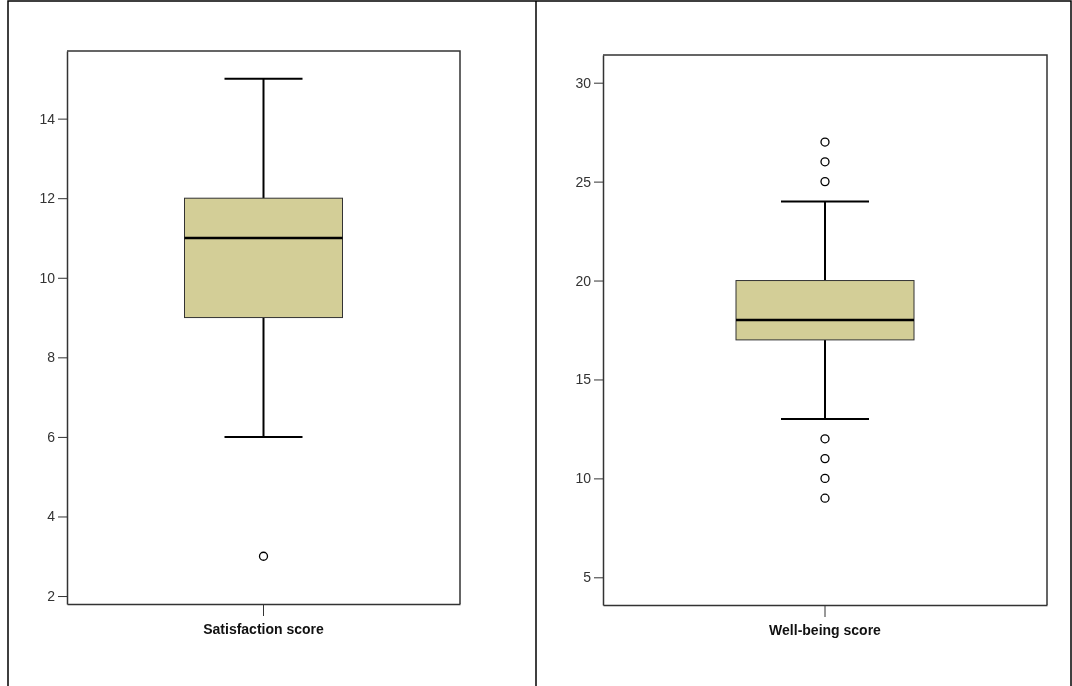 The image size is (1072, 686). I want to click on y-tick-label: 5, so click(587, 577).